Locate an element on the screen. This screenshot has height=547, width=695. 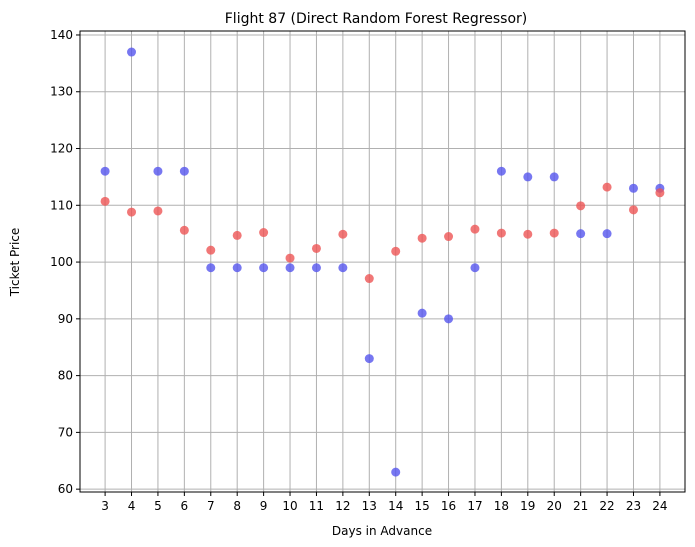
x-tick-label: 19 is located at coordinates (527, 506).